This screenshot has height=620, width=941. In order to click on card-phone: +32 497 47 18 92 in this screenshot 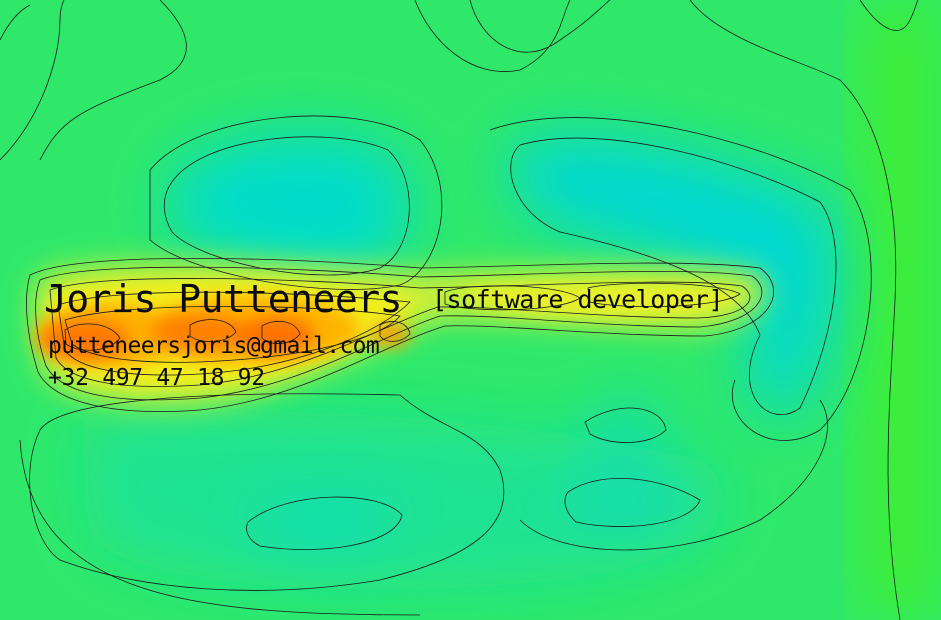, I will do `click(156, 378)`.